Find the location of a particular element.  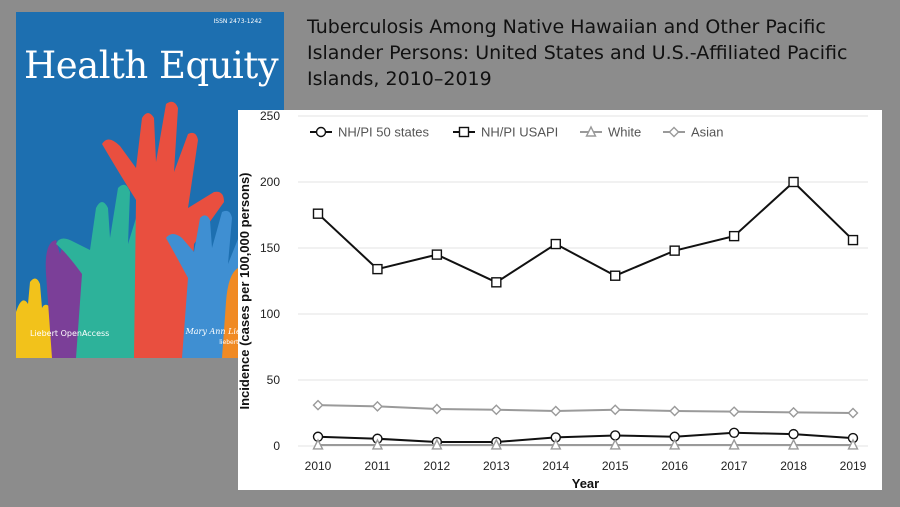

x-tick-label: 2018 is located at coordinates (793, 466).